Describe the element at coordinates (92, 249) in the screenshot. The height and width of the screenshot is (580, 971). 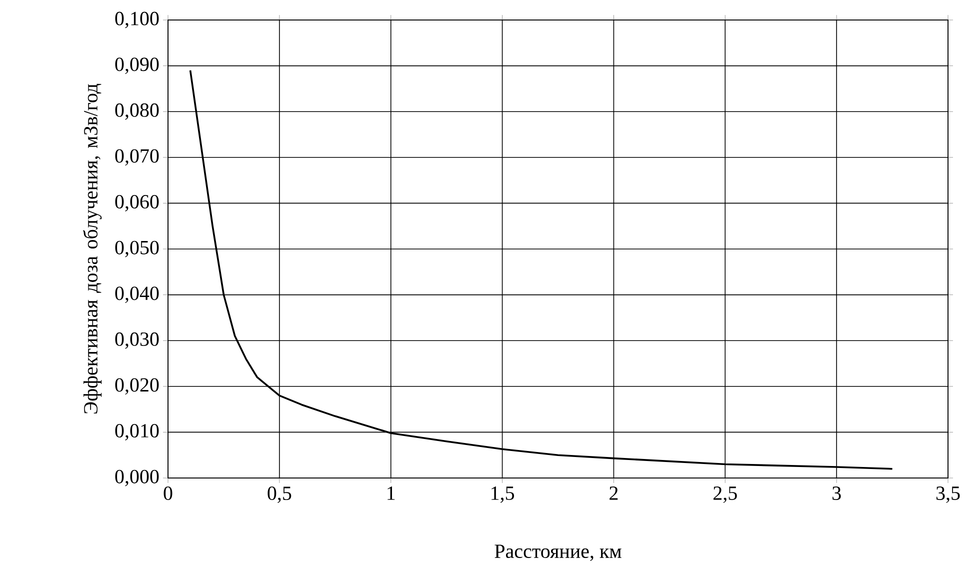
I see `y-axis-title: Эффективная доза облучения, мЗв/год` at that location.